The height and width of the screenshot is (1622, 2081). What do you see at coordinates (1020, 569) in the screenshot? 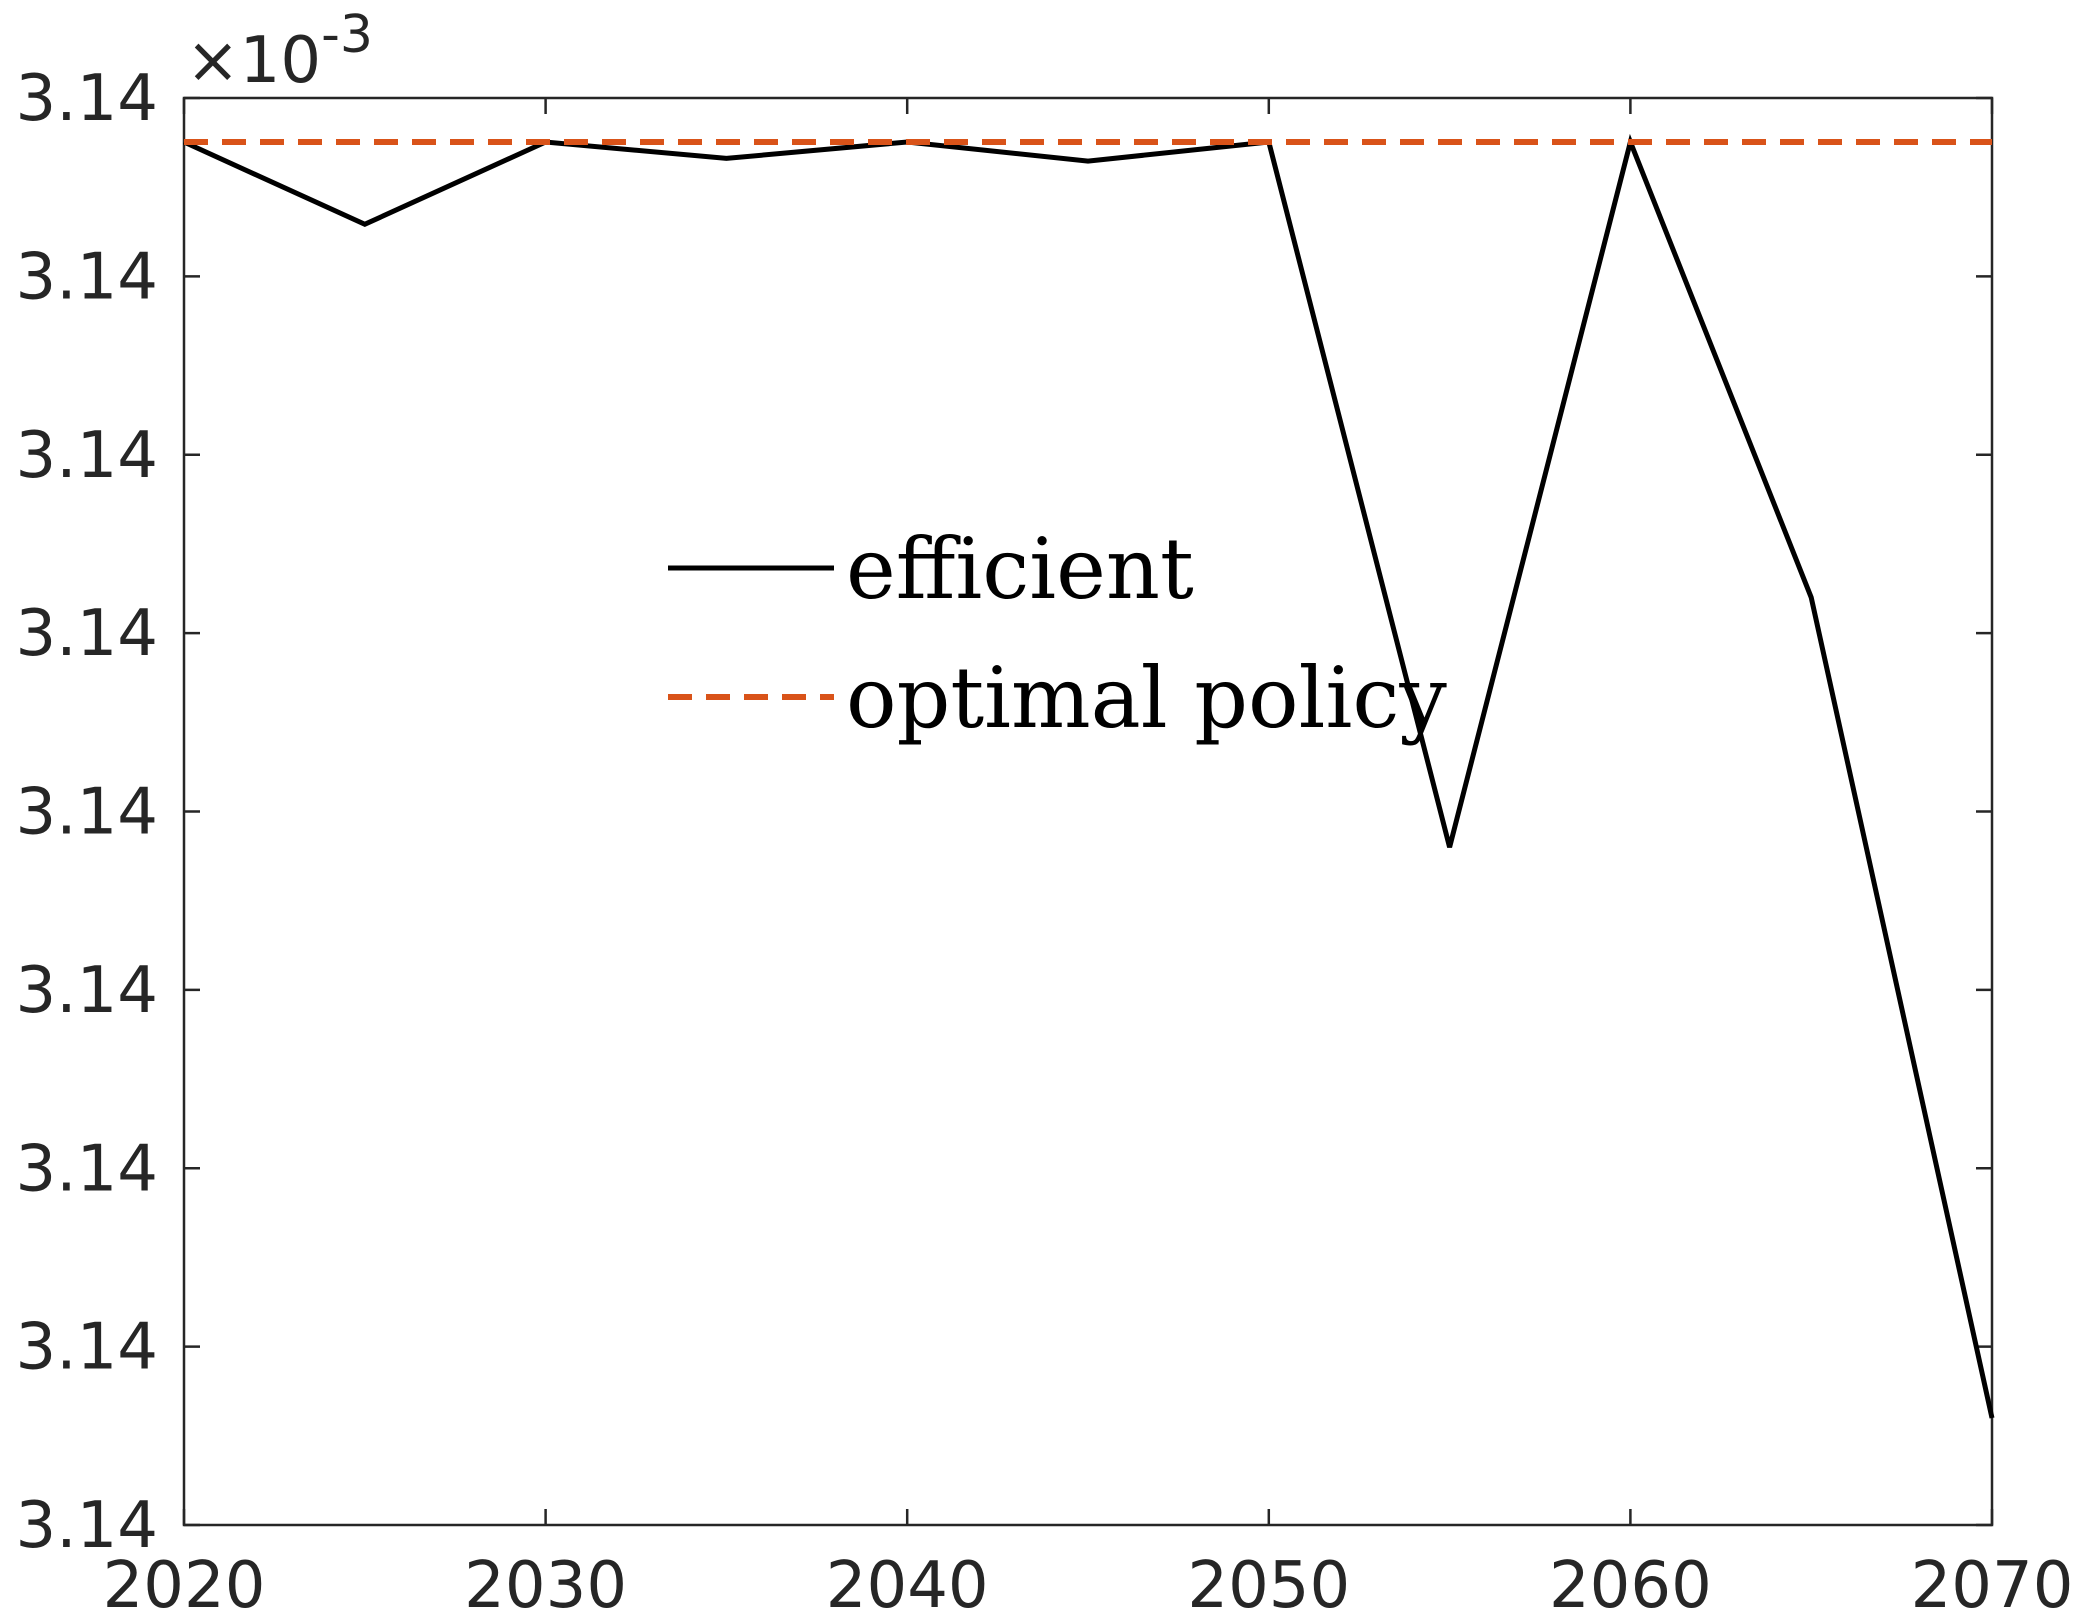
I see `legend-label-efficient: efficient` at bounding box center [1020, 569].